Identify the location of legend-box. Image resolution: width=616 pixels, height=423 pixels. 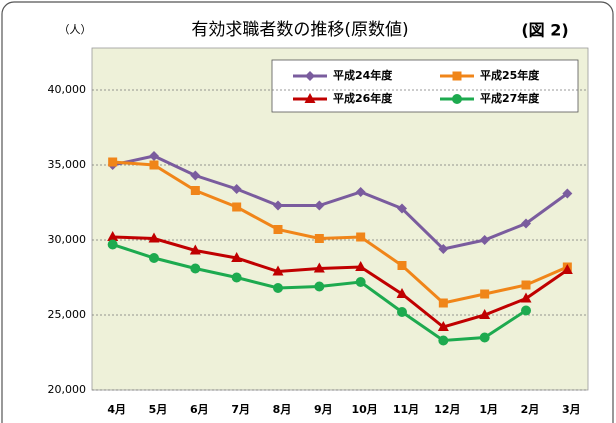
(425, 86).